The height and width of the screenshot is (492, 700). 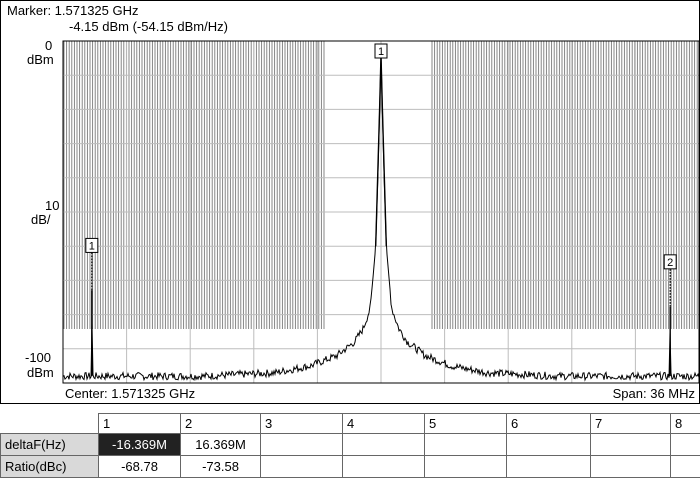 I want to click on table-cell: -16.369M, so click(x=139, y=444).